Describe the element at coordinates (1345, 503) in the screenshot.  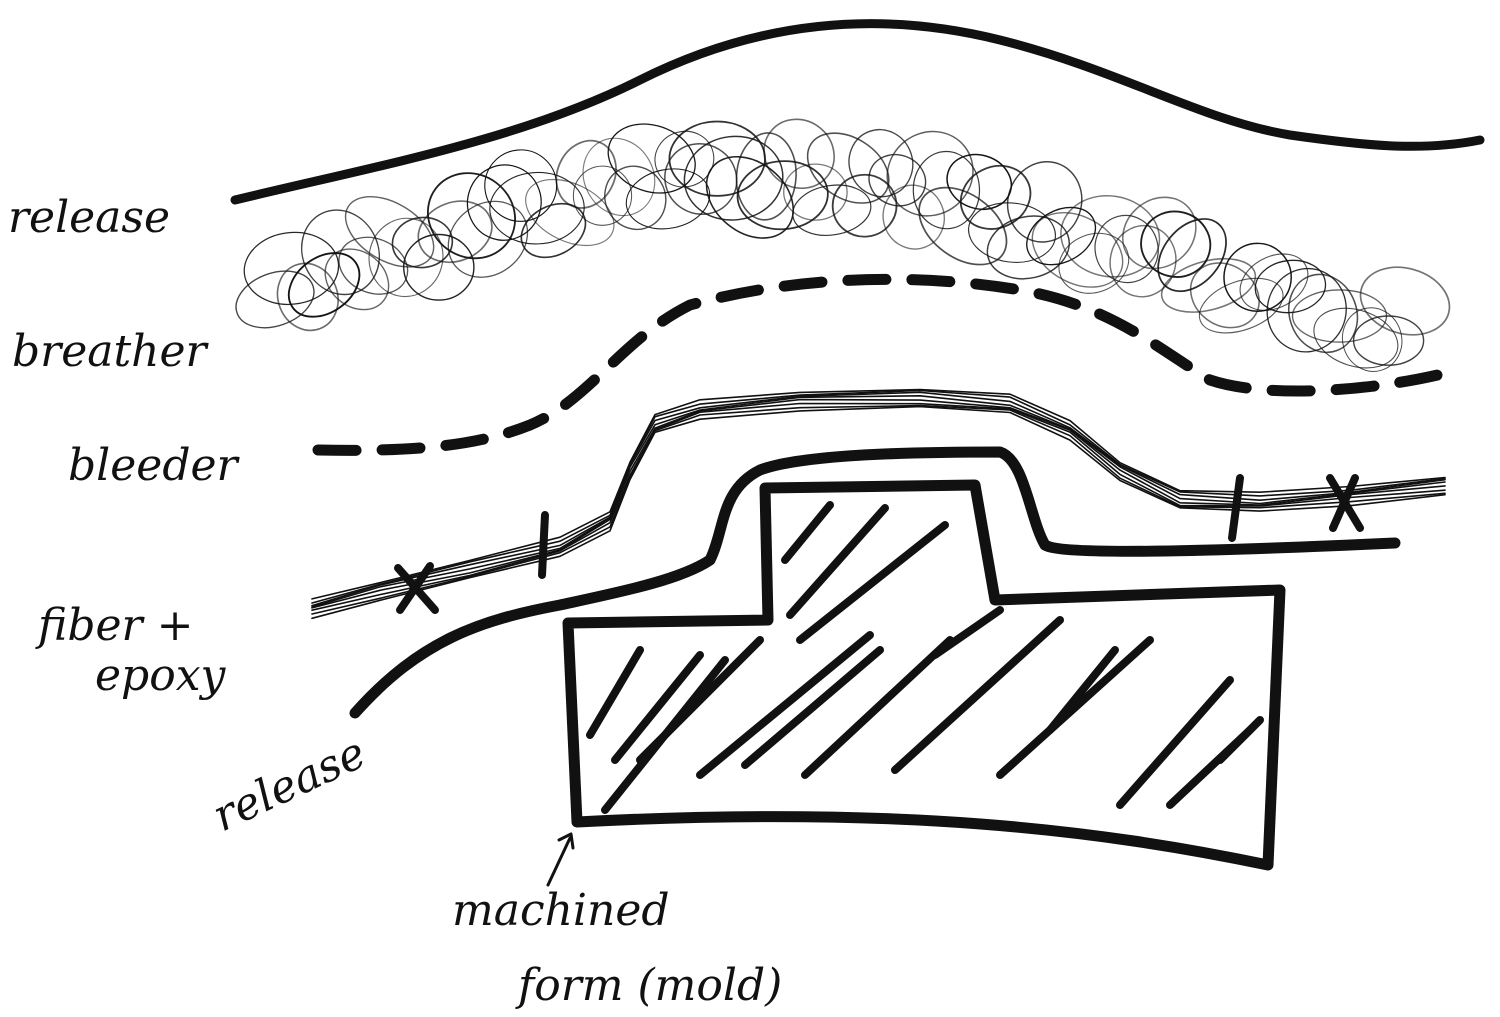
I see `x-mark-right` at that location.